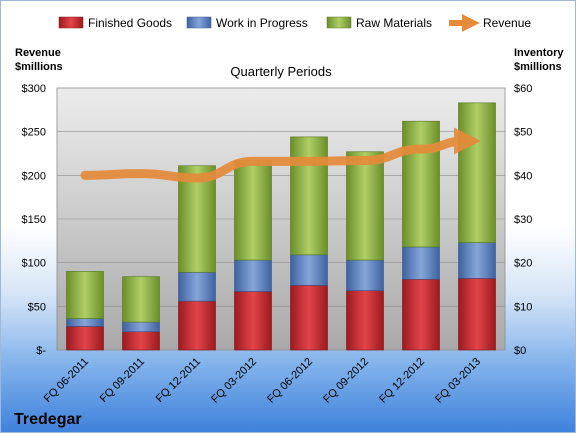 The width and height of the screenshot is (576, 433). I want to click on left-tick-label: $150, so click(34, 220).